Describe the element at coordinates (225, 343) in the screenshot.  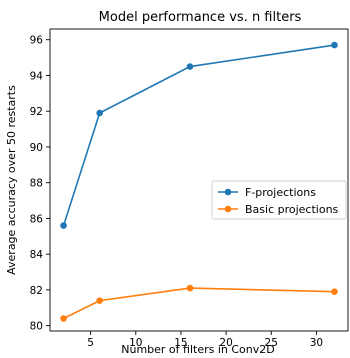
I see `x-tick-label: 20` at that location.